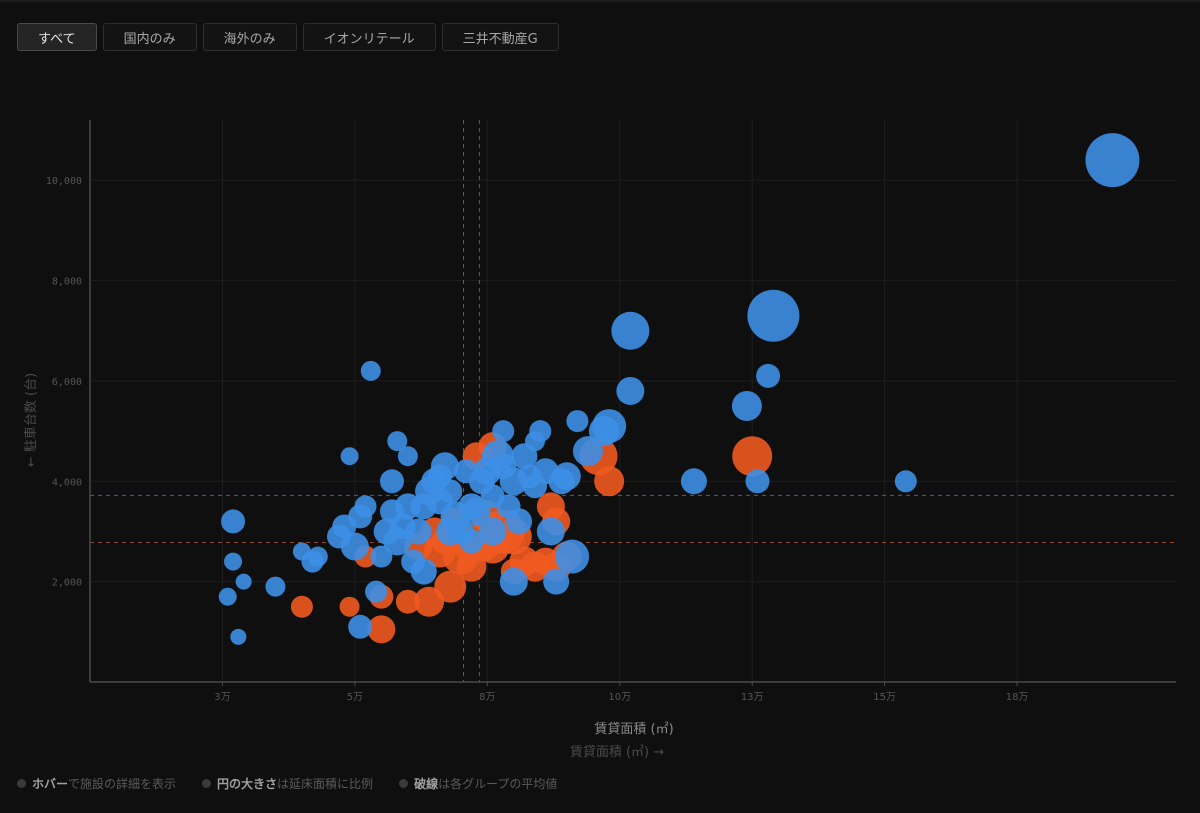 The height and width of the screenshot is (813, 1200). Describe the element at coordinates (67, 282) in the screenshot. I see `y-tick-label: 8,000` at that location.